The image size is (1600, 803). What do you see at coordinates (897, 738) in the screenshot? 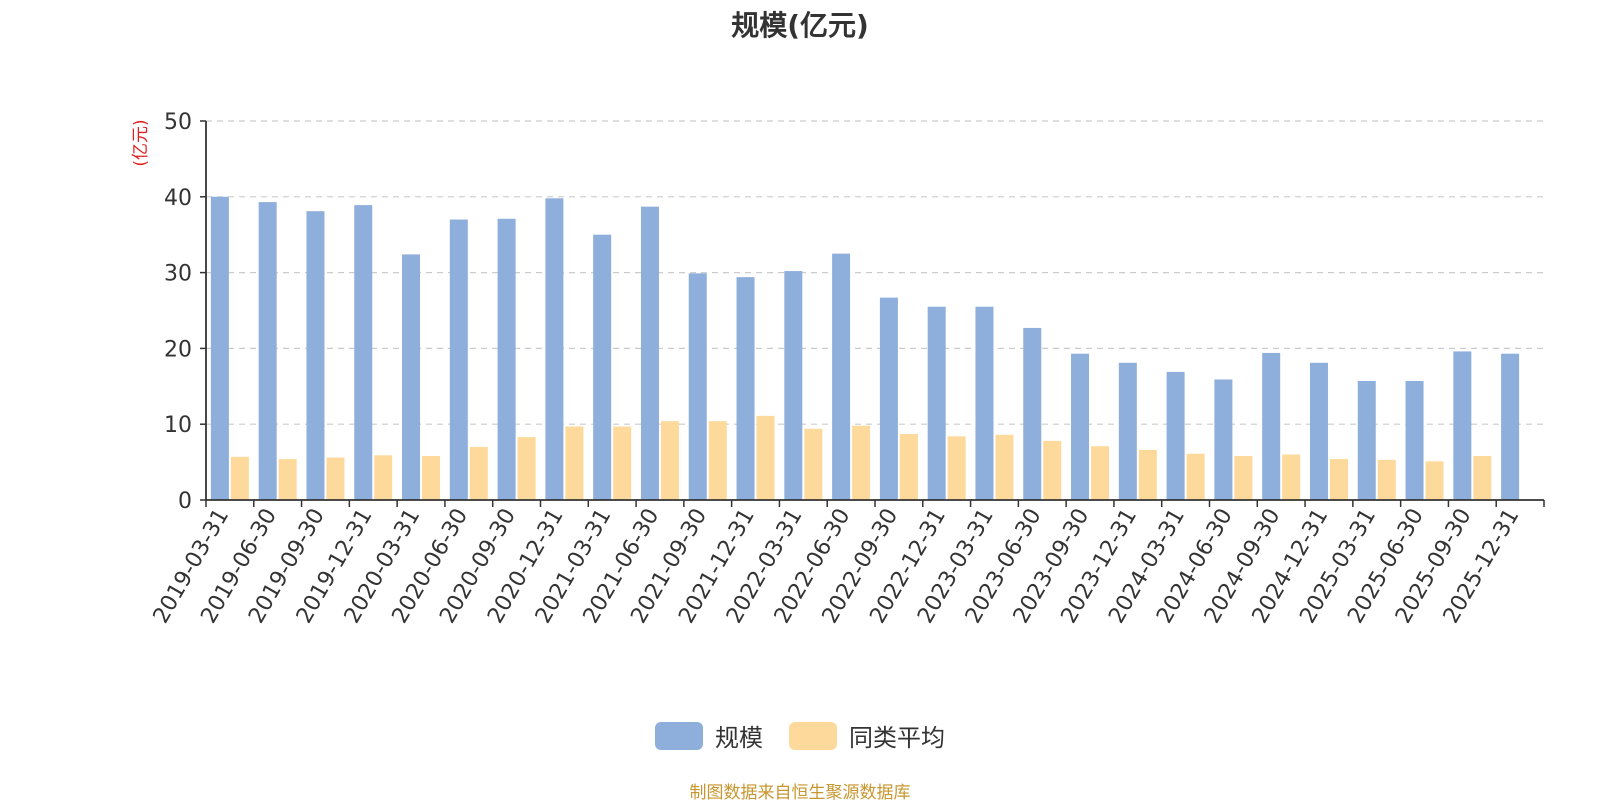
I see `legend-label-peer-average: 同类平均` at bounding box center [897, 738].